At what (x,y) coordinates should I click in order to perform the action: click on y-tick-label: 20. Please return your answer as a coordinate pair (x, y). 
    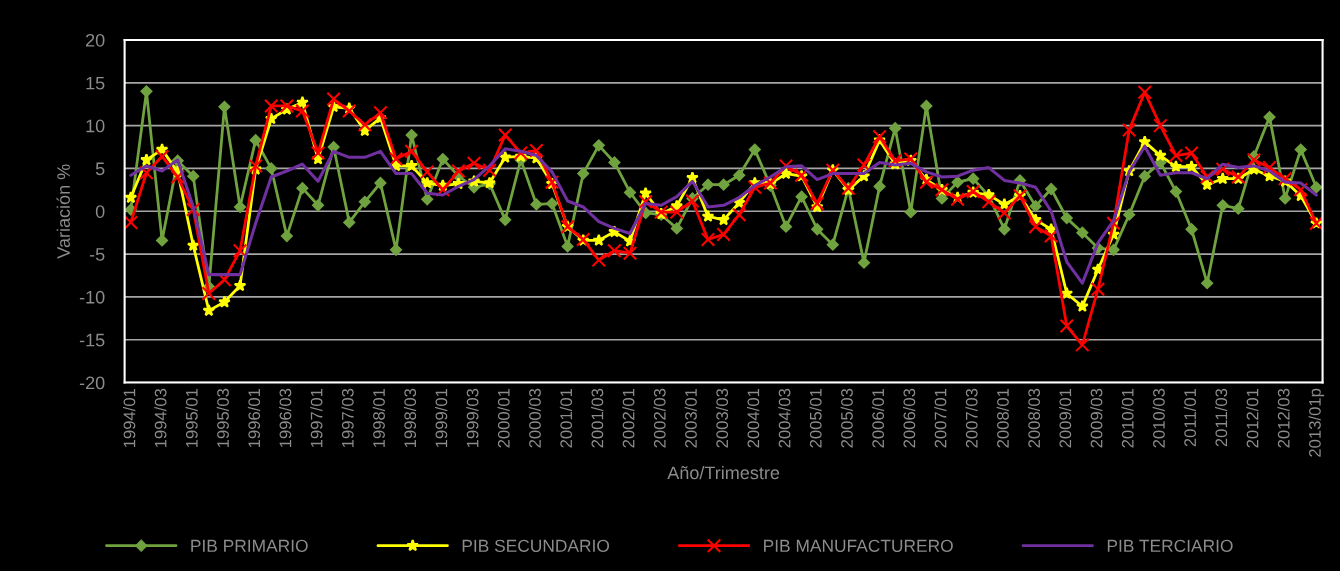
    Looking at the image, I should click on (95, 40).